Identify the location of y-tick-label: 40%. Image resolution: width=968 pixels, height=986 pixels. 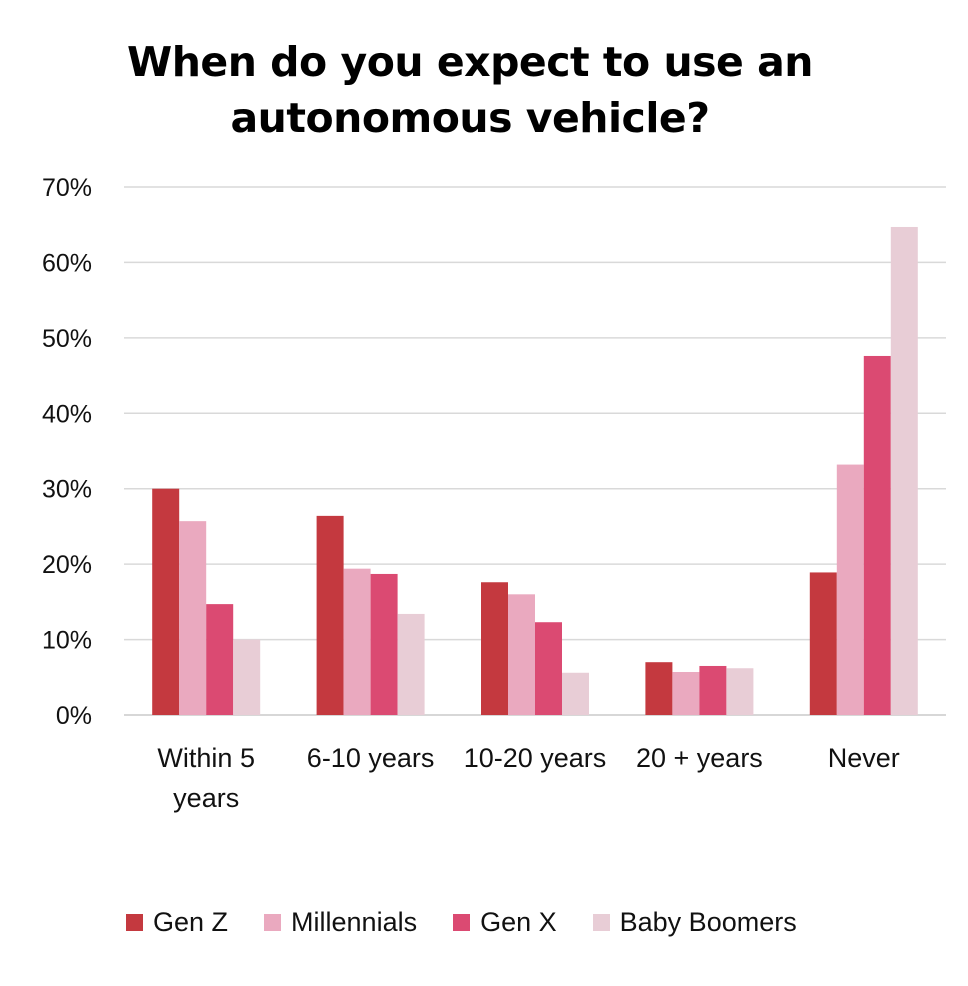
(67, 414).